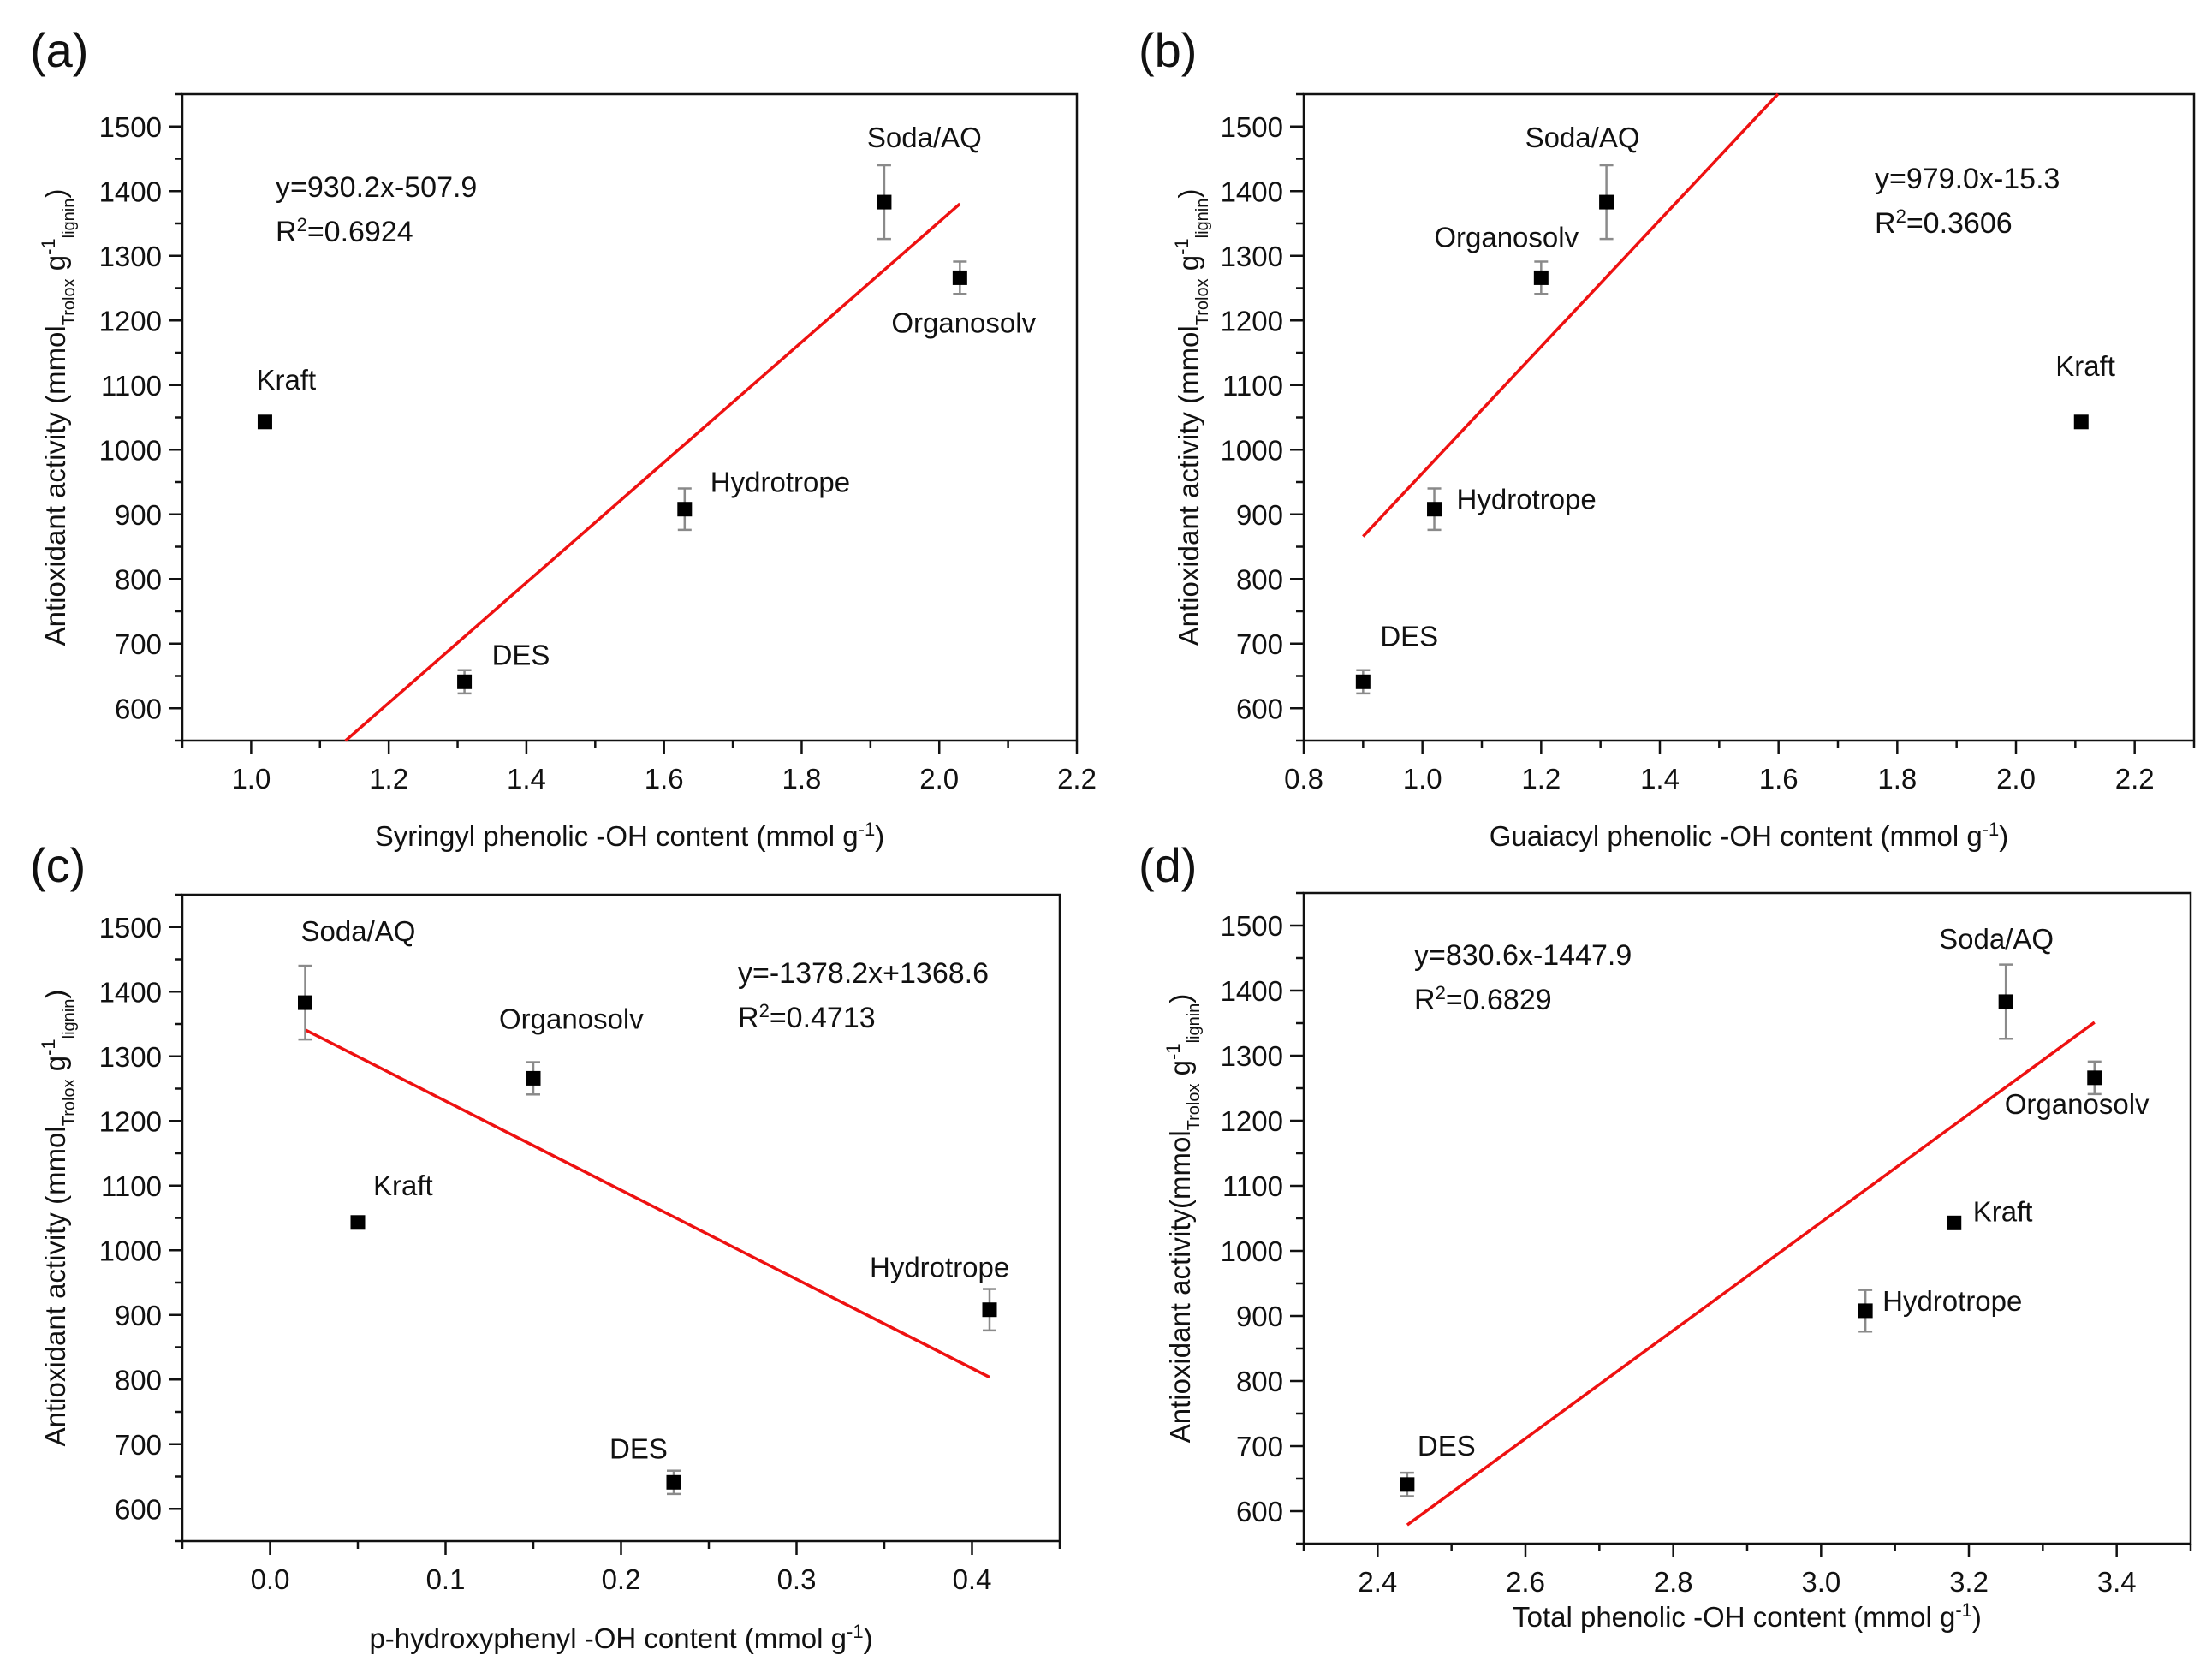 The width and height of the screenshot is (2212, 1661). Describe the element at coordinates (807, 1017) in the screenshot. I see `fit-r-squared: R2=0.4713` at that location.